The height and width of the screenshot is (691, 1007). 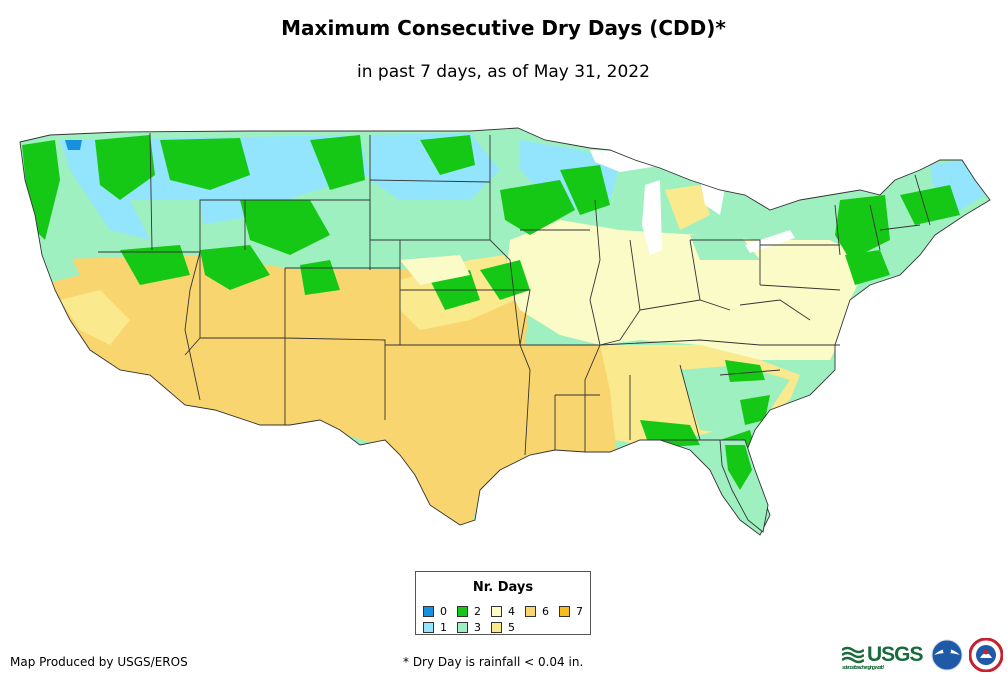 What do you see at coordinates (503, 72) in the screenshot?
I see `map-subtitle: in past 7 days, as of May 31, 2022` at bounding box center [503, 72].